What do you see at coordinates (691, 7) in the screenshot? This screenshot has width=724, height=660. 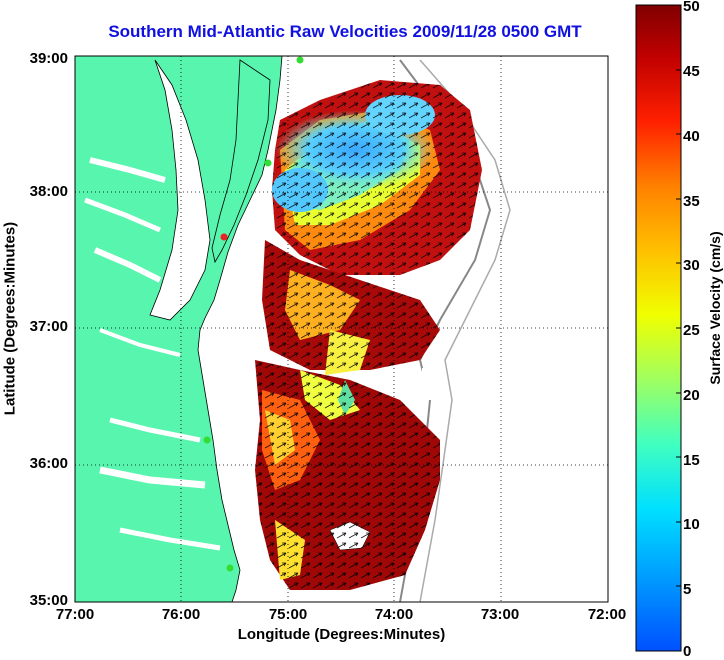 I see `colorbar-tick: 50` at bounding box center [691, 7].